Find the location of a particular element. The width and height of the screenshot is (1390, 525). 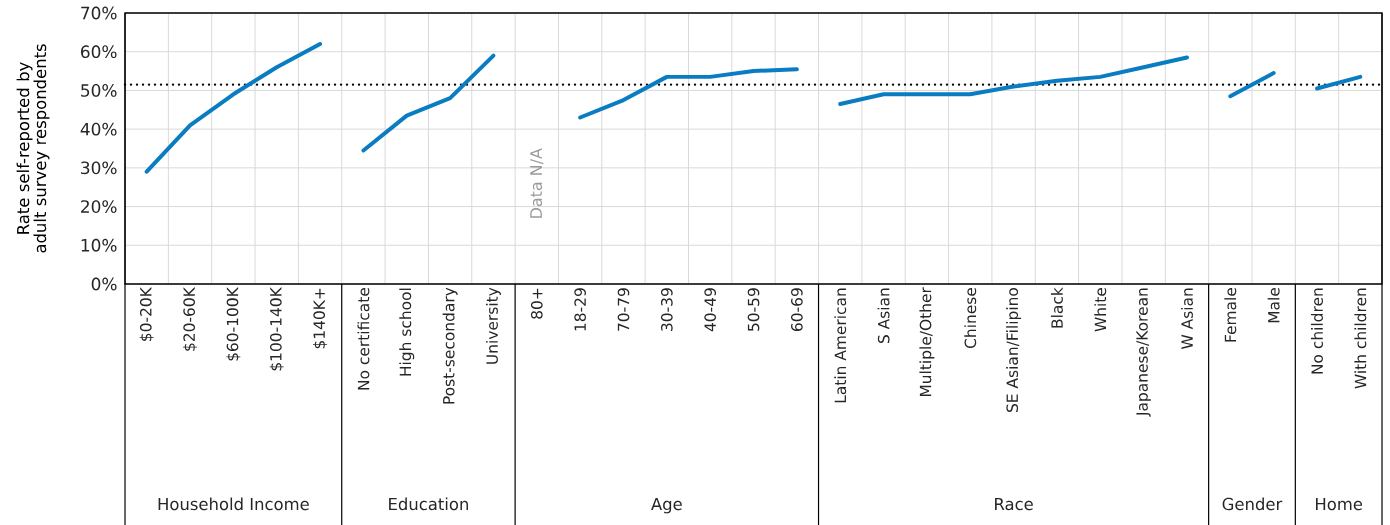

text: Household Income is located at coordinates (233, 504).